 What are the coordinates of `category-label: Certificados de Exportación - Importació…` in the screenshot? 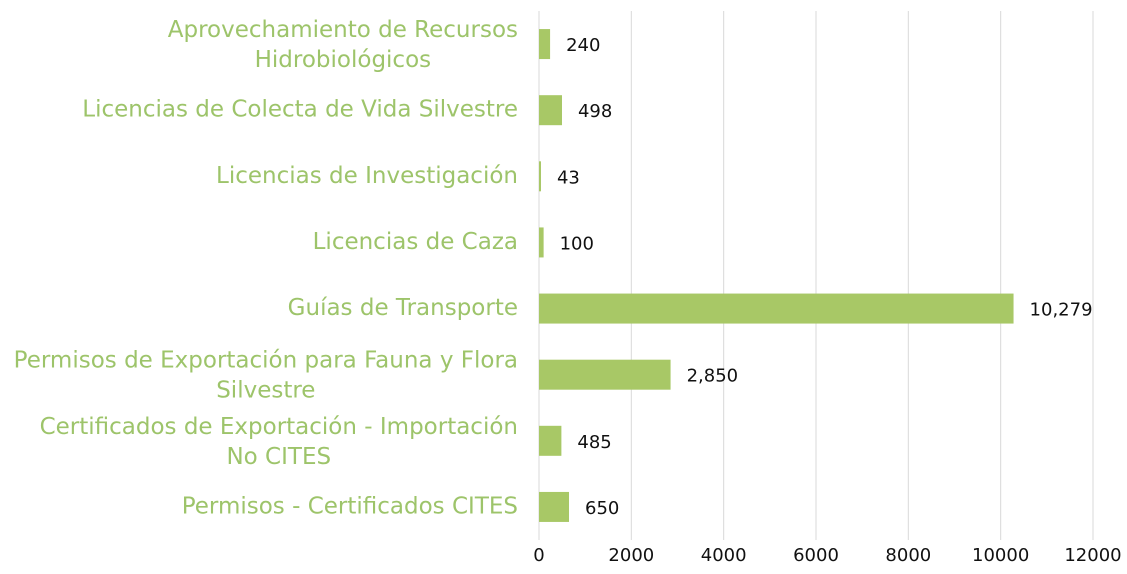 It's located at (279, 441).